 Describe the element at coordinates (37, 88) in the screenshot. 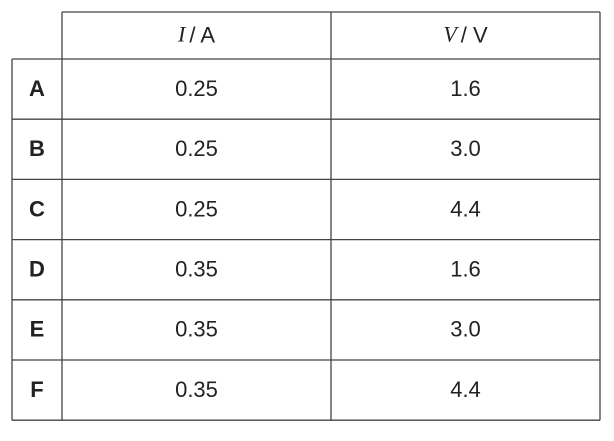

I see `row-label: A` at that location.